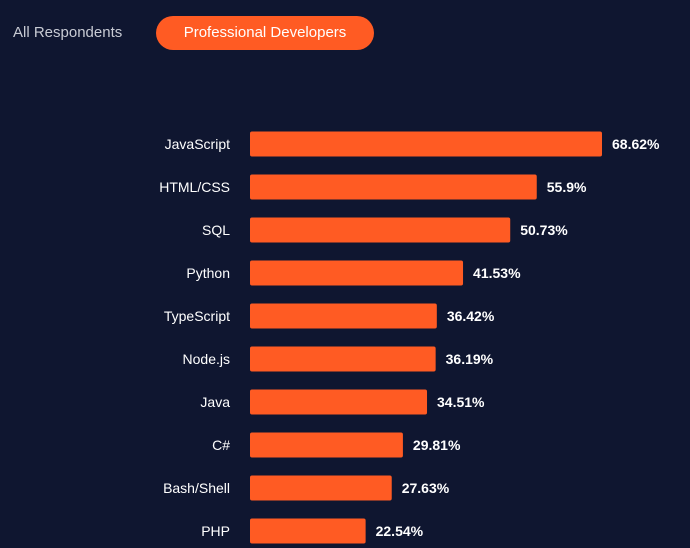 Image resolution: width=690 pixels, height=548 pixels. Describe the element at coordinates (215, 402) in the screenshot. I see `category-label: Java` at that location.